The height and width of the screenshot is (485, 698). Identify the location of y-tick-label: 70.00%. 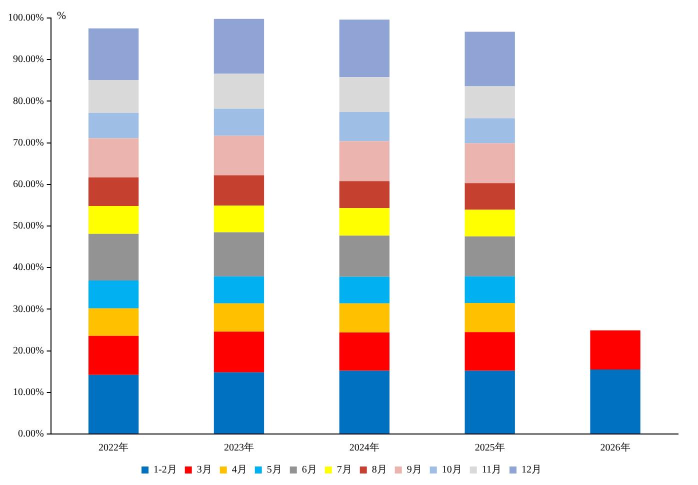
(28, 142).